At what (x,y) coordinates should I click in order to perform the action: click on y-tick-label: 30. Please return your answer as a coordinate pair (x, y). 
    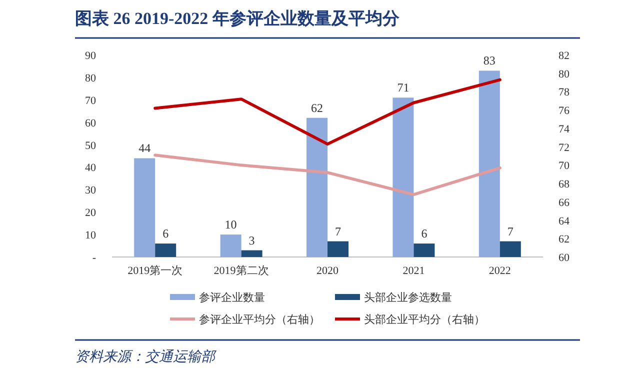
    Looking at the image, I should click on (90, 190).